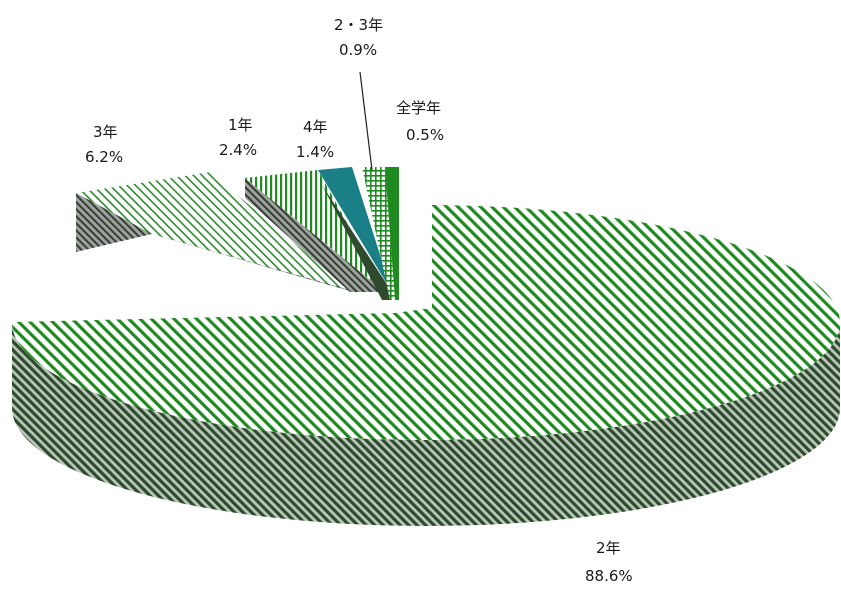  I want to click on label-2nen: 2年 88.6%, so click(609, 562).